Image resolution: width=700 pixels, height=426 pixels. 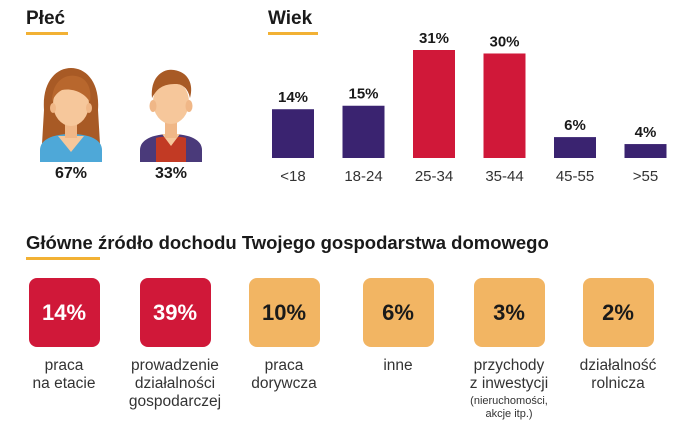 What do you see at coordinates (509, 365) in the screenshot?
I see `income-label-line: przychody` at bounding box center [509, 365].